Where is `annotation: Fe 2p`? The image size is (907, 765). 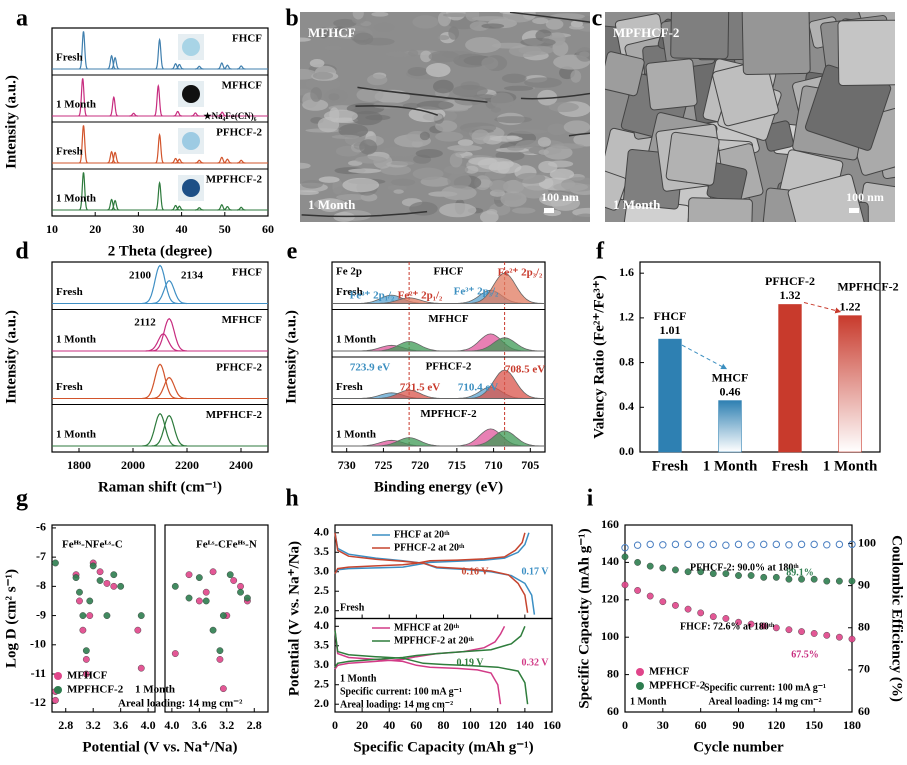
annotation: Fe 2p is located at coordinates (349, 272).